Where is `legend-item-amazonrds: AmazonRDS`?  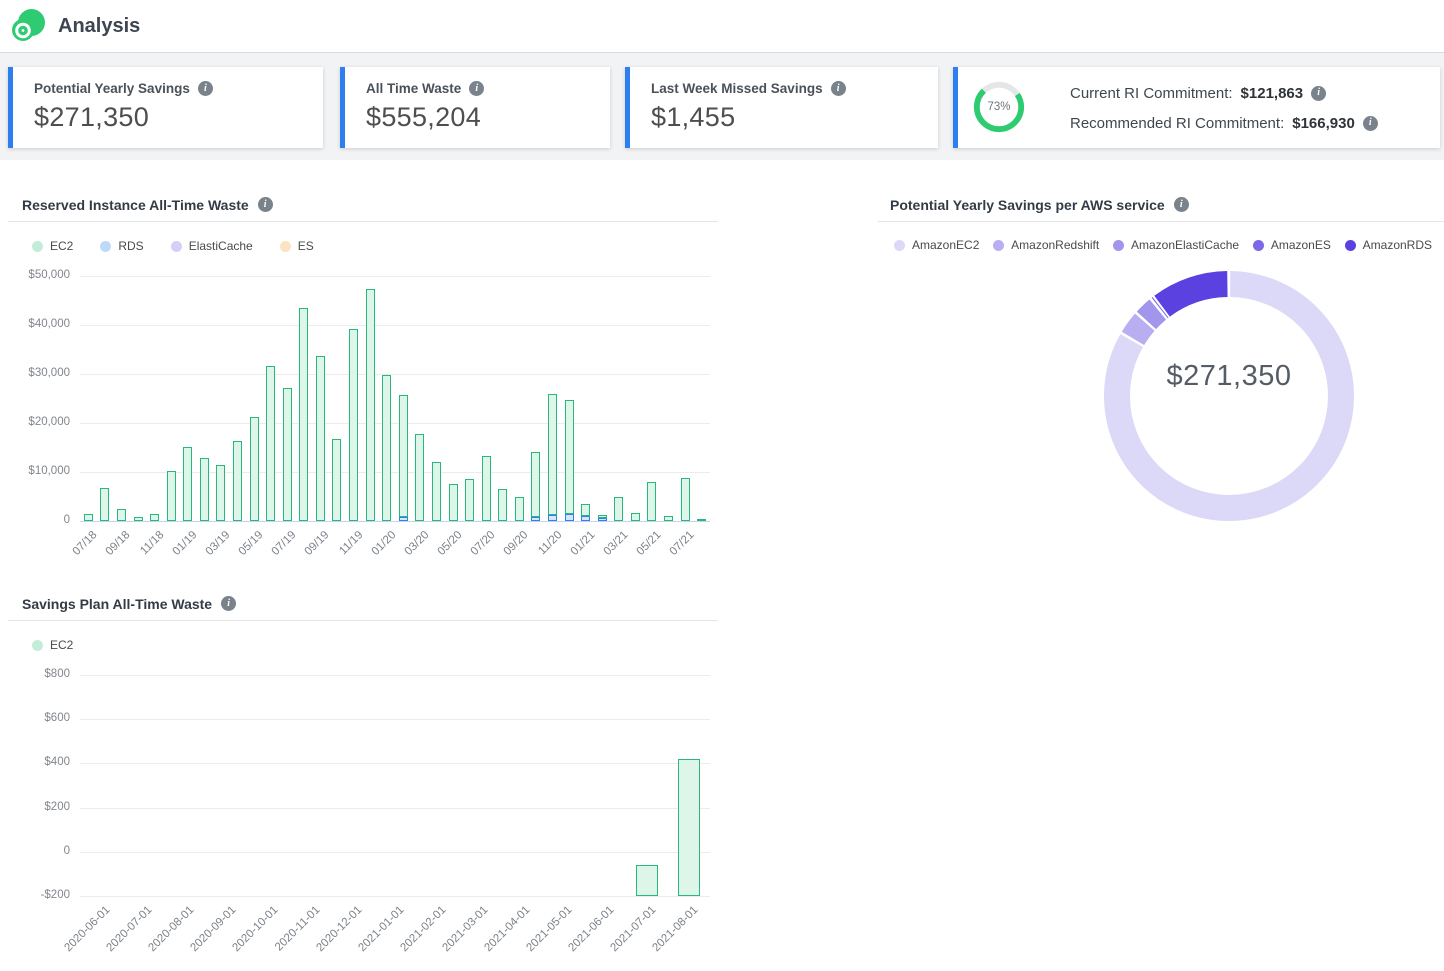 legend-item-amazonrds: AmazonRDS is located at coordinates (1388, 245).